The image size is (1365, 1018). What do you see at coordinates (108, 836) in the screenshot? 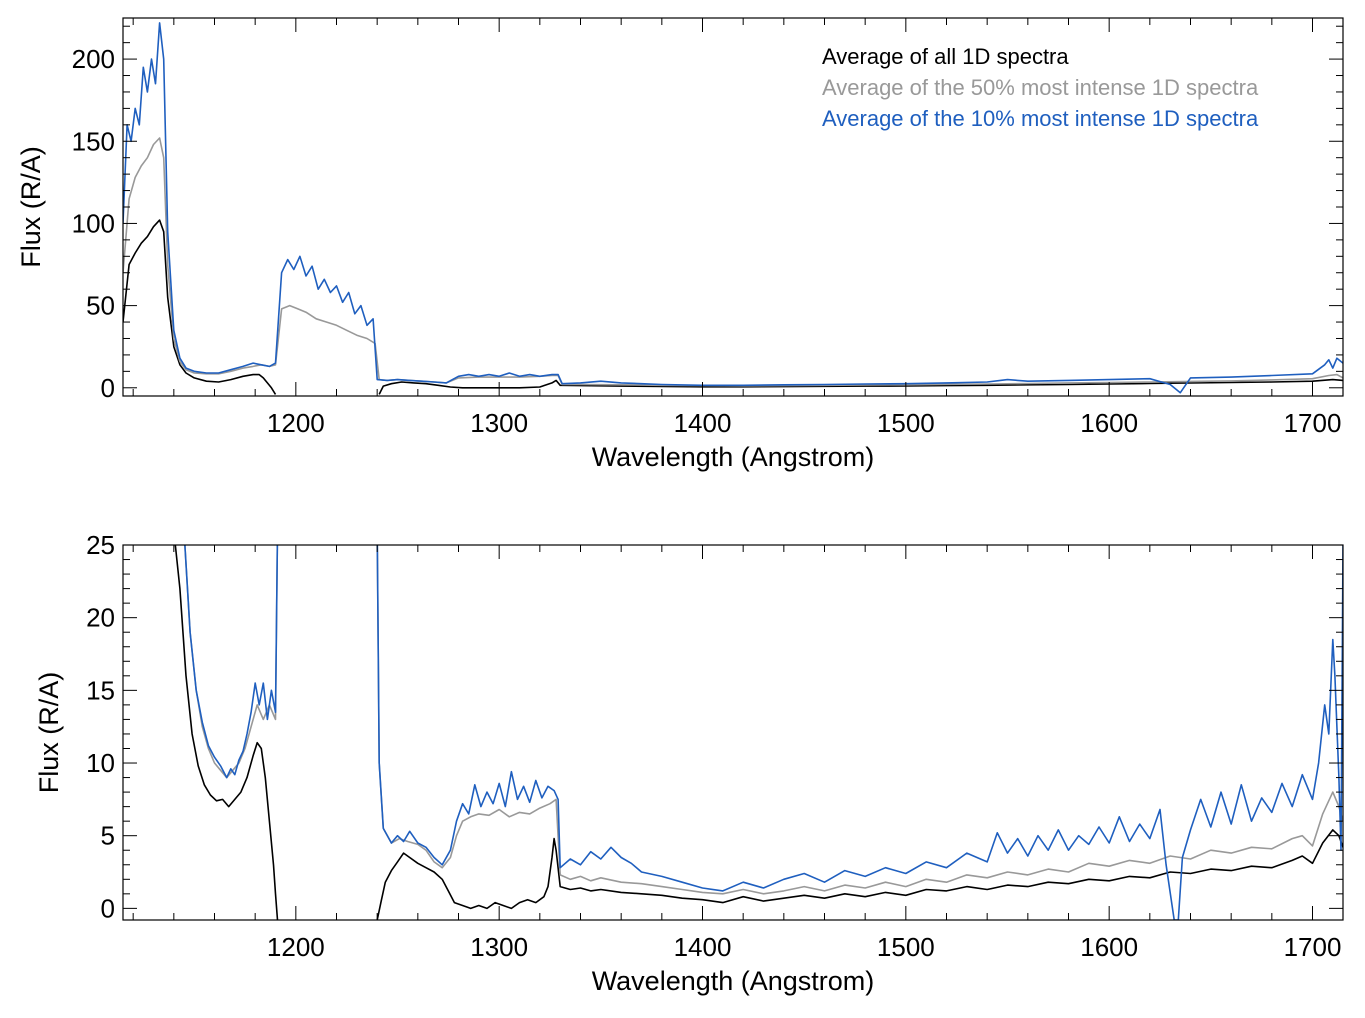
I see `y-tick-label: 5` at bounding box center [108, 836].